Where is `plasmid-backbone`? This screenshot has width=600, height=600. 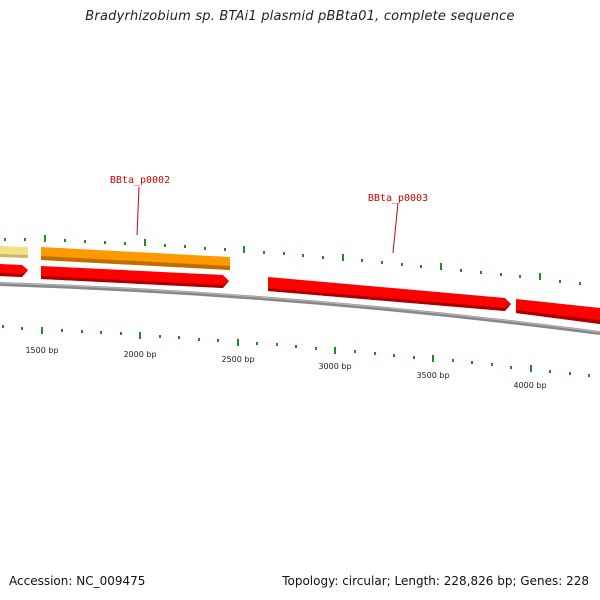 plasmid-backbone is located at coordinates (300, 308).